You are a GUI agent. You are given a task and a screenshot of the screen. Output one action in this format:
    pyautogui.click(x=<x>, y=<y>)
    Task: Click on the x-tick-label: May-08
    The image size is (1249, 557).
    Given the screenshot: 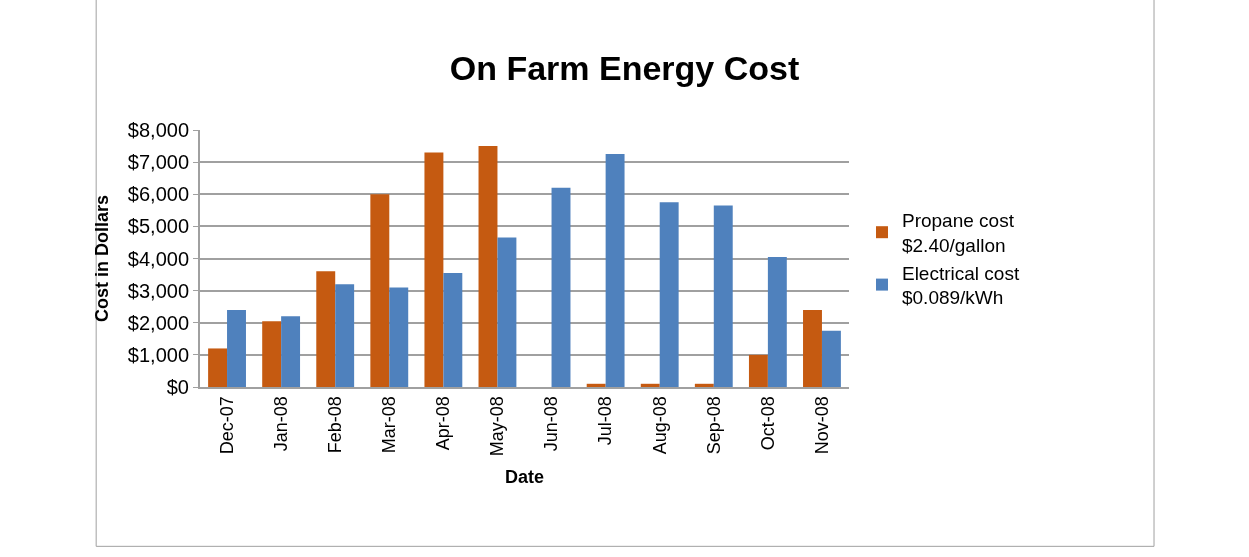 What is the action you would take?
    pyautogui.click(x=497, y=426)
    